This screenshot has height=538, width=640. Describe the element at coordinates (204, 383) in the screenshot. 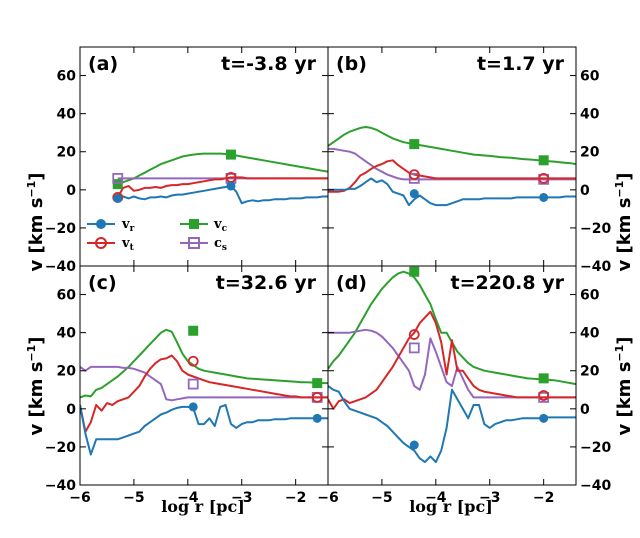

I see `series-line-cs` at that location.